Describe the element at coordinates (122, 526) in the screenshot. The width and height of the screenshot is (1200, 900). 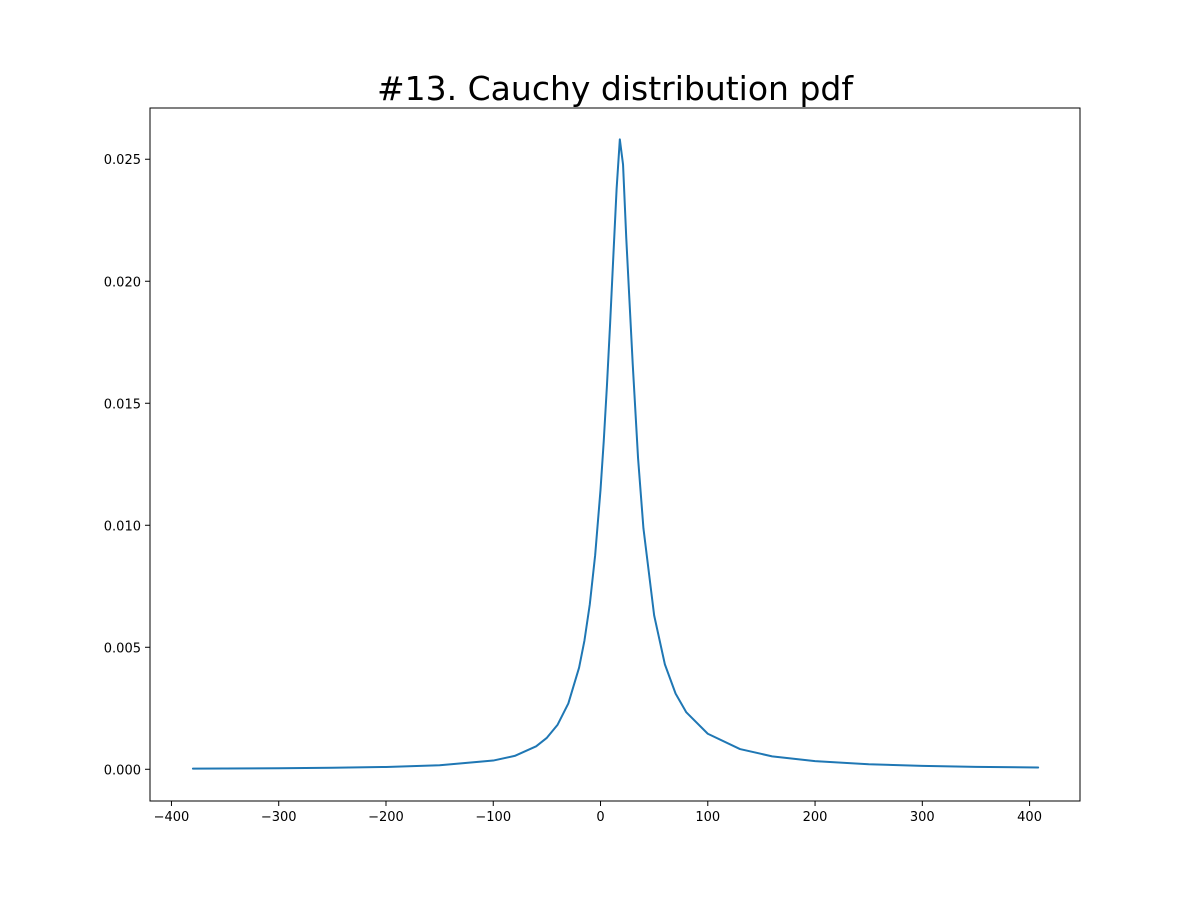
I see `y-tick-label: 0.010` at that location.